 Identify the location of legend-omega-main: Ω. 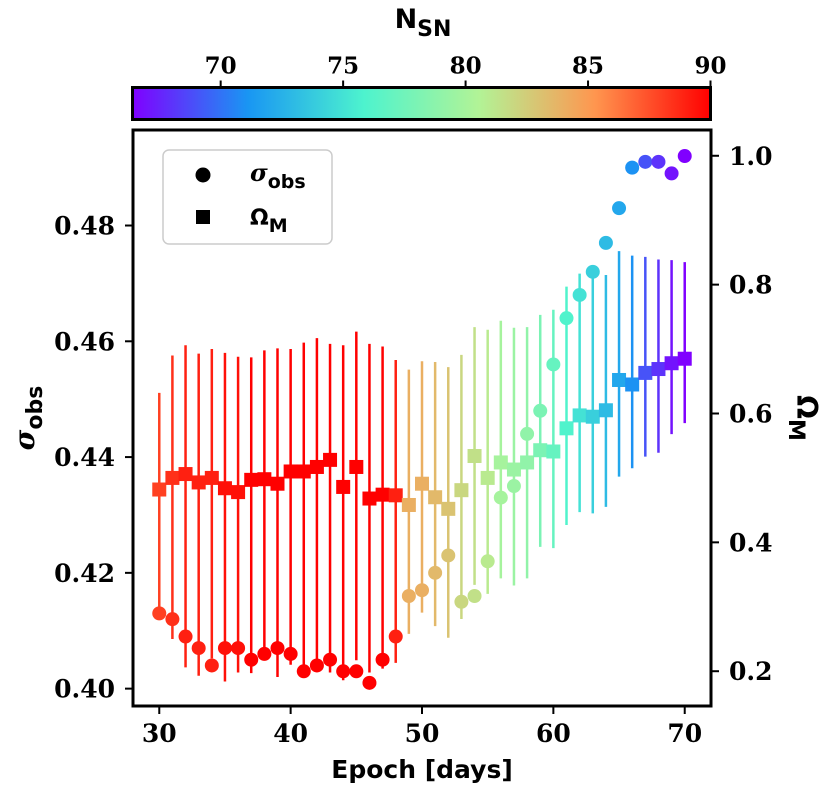
(259, 218).